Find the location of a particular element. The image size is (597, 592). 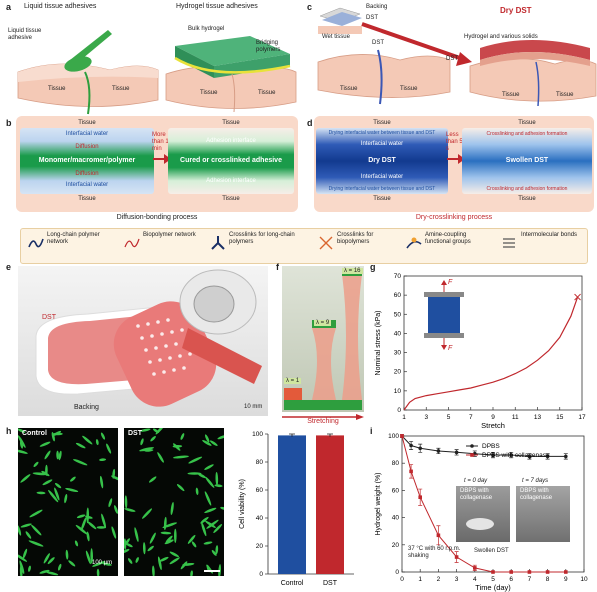

stretching-label: Stretching is located at coordinates (323, 421).